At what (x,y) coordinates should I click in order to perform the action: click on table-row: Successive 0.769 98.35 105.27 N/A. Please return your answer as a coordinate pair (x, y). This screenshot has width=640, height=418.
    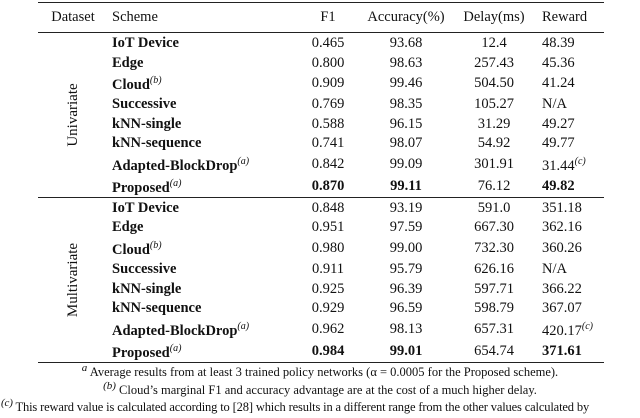
    Looking at the image, I should click on (321, 104).